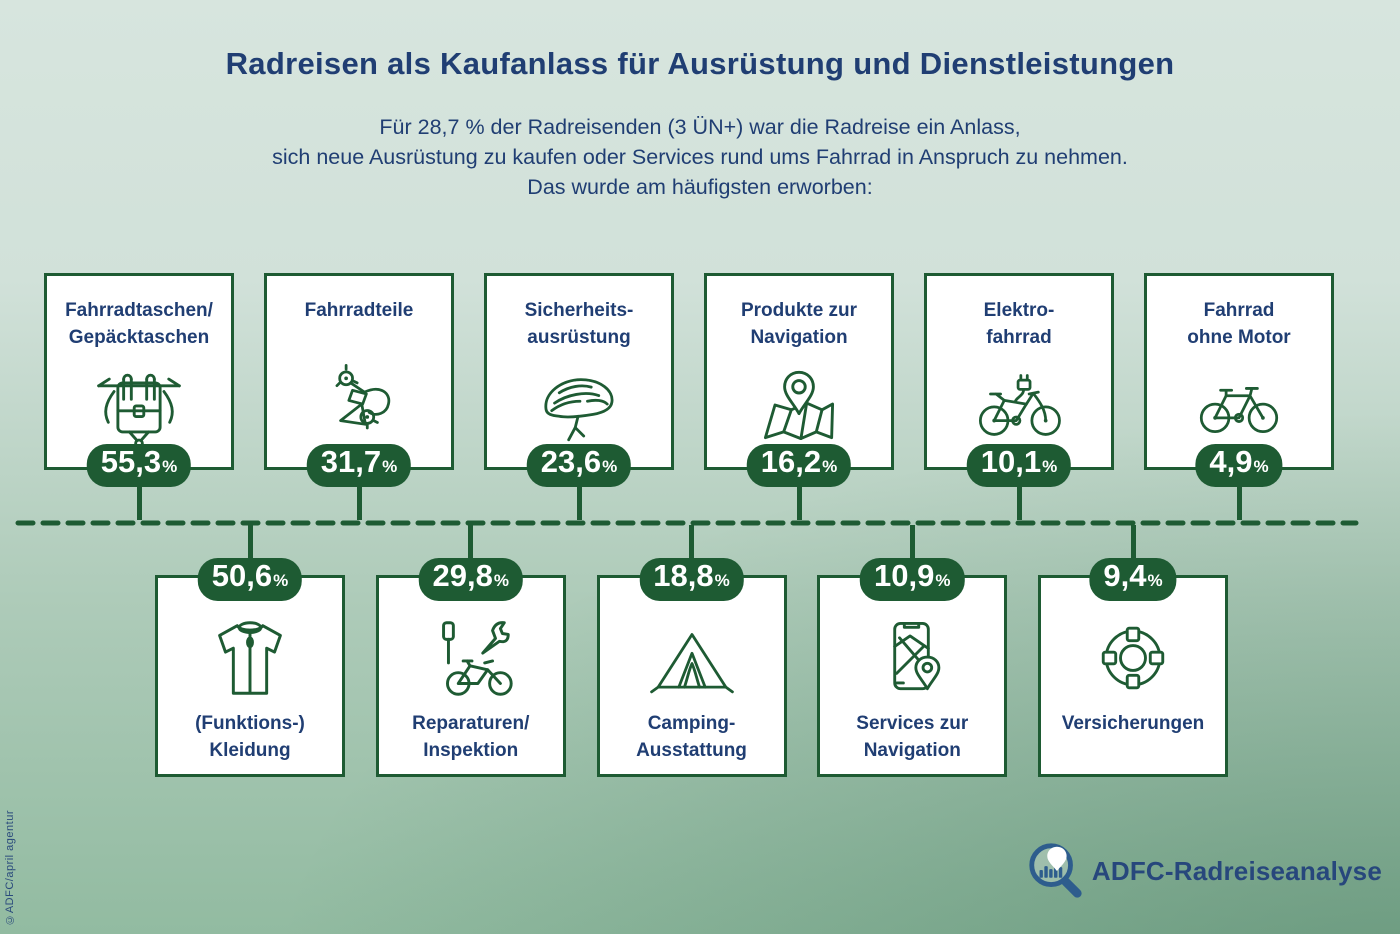 The height and width of the screenshot is (934, 1400). Describe the element at coordinates (1133, 723) in the screenshot. I see `card-label: Versicherungen` at that location.